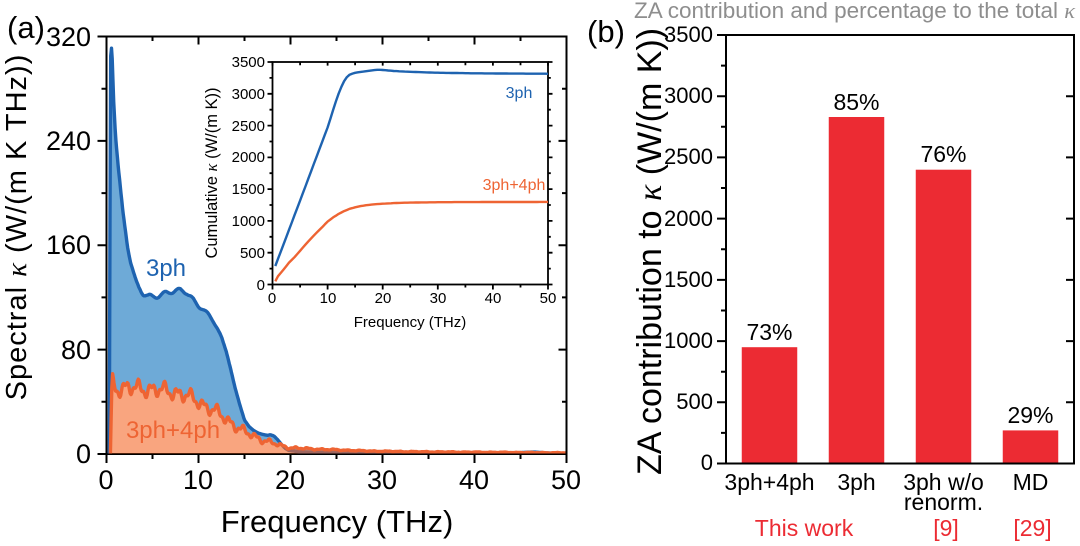 The width and height of the screenshot is (1080, 546). What do you see at coordinates (68, 141) in the screenshot?
I see `svg-text: 240` at bounding box center [68, 141].